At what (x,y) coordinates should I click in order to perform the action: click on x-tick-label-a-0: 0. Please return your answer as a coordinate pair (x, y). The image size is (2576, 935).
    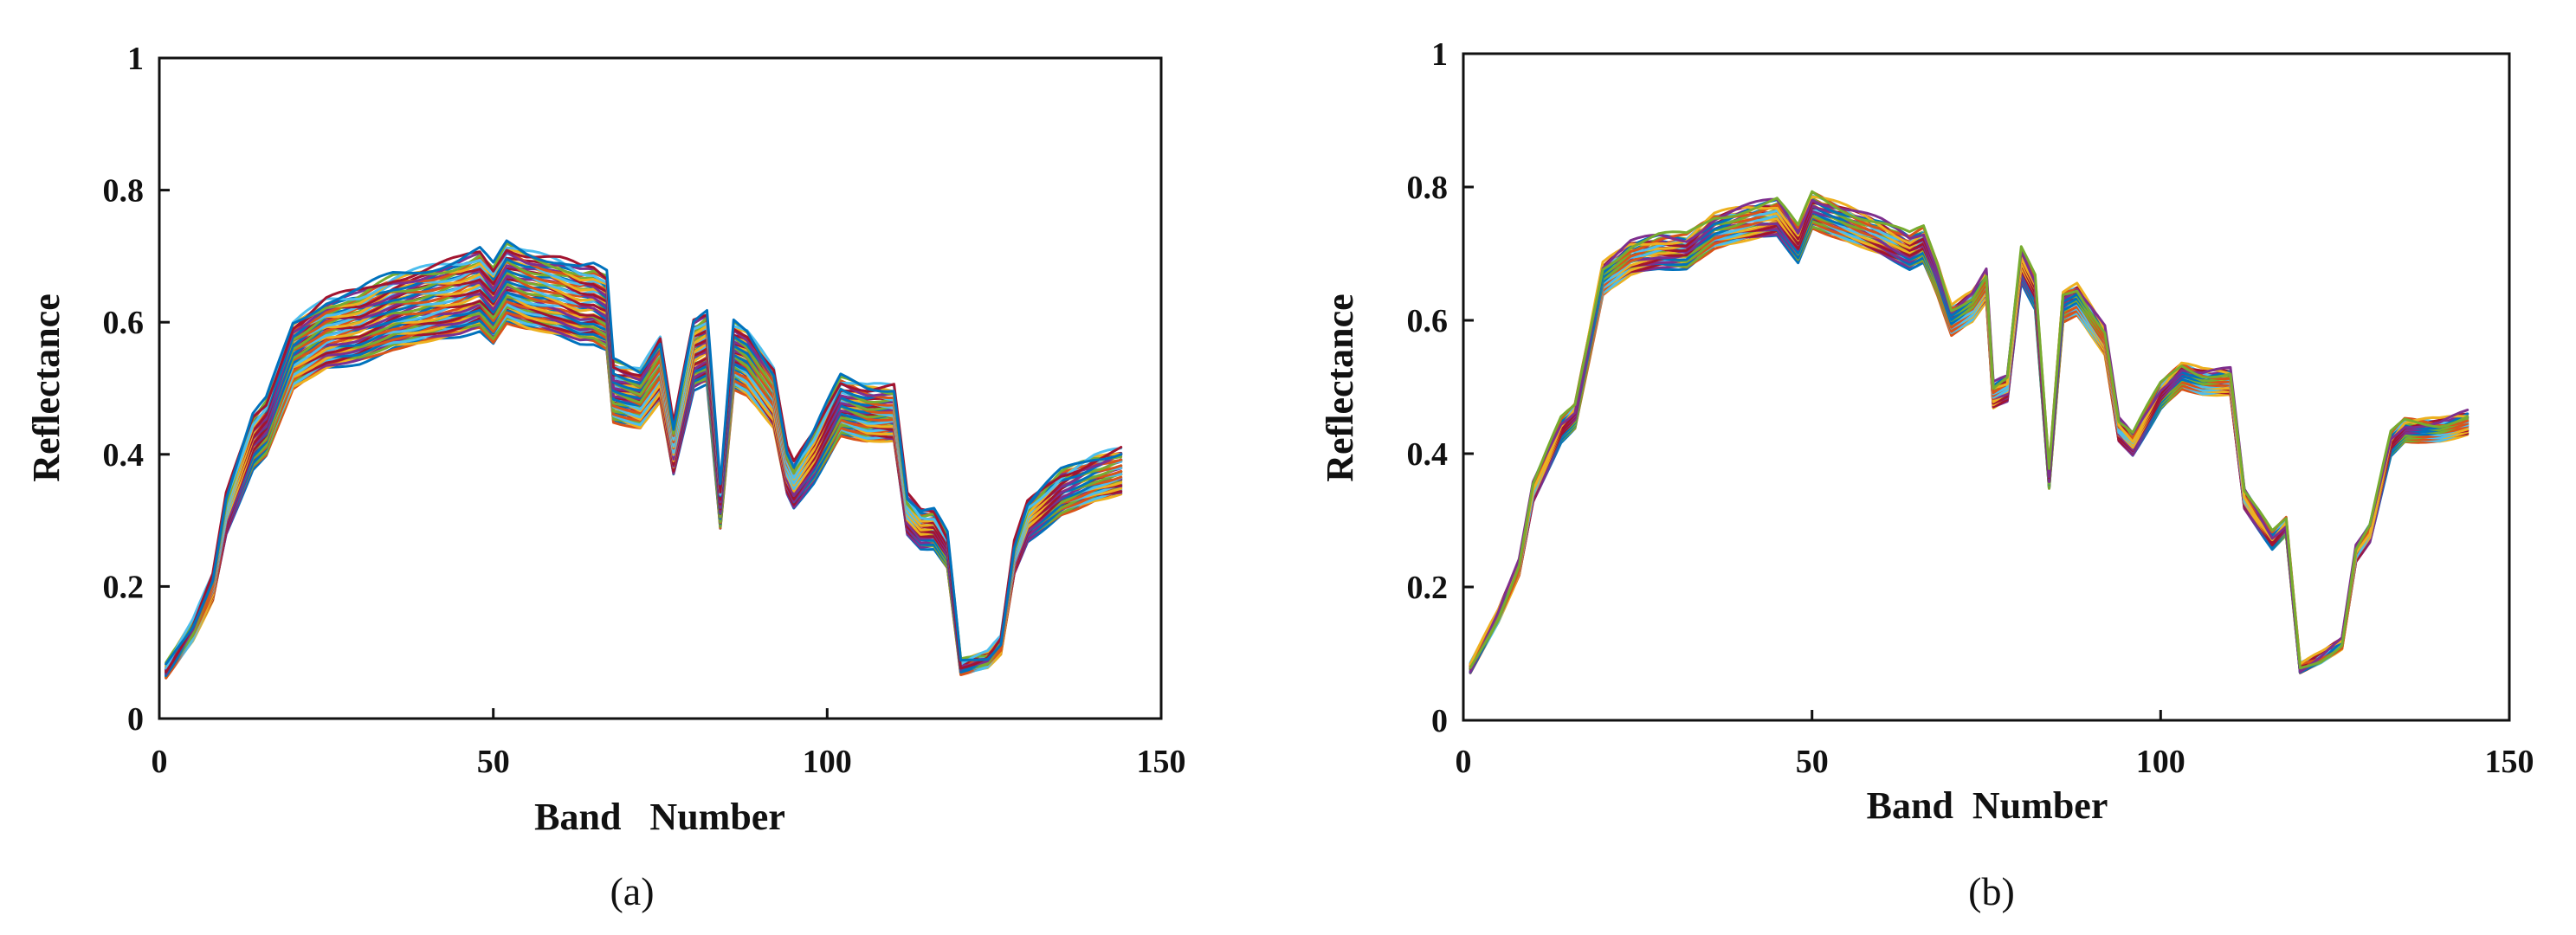
    Looking at the image, I should click on (160, 762).